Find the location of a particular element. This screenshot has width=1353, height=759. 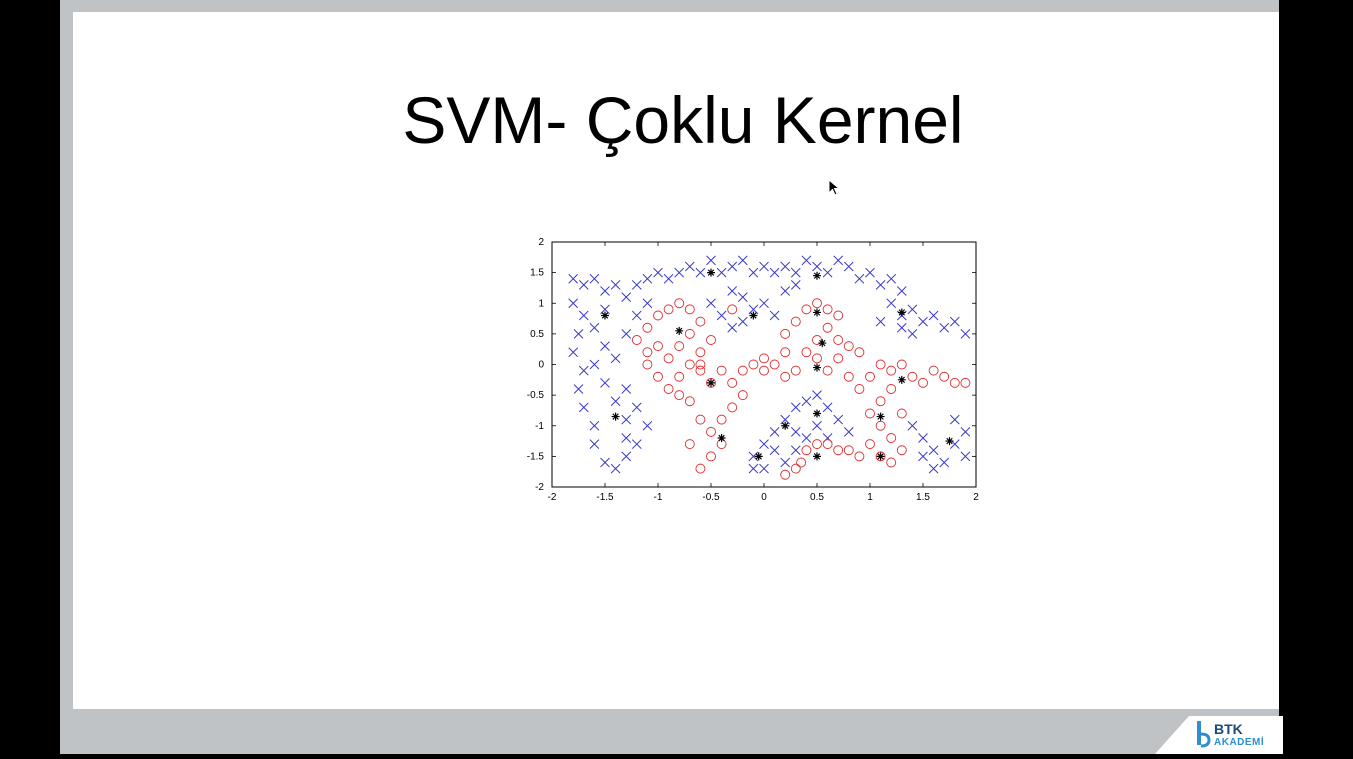

y-tick-label: 1 is located at coordinates (541, 303).